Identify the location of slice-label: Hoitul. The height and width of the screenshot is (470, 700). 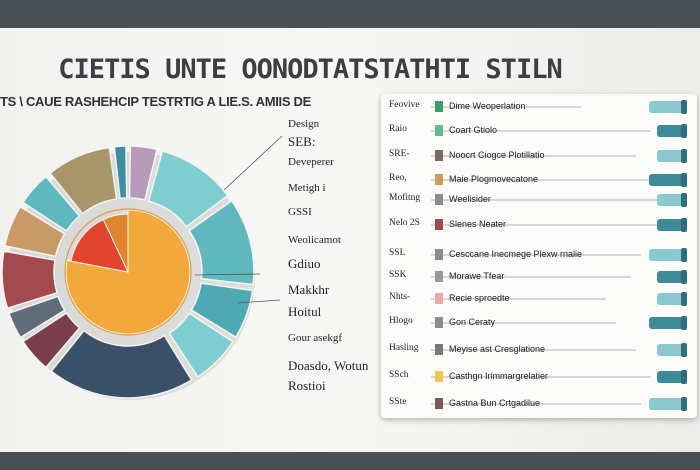
(305, 311).